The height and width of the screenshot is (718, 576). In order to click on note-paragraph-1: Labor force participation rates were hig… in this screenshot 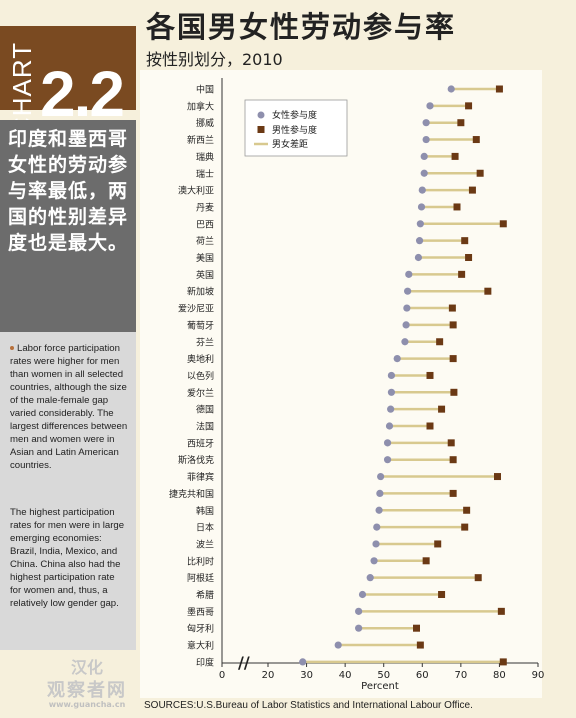, I will do `click(69, 407)`.